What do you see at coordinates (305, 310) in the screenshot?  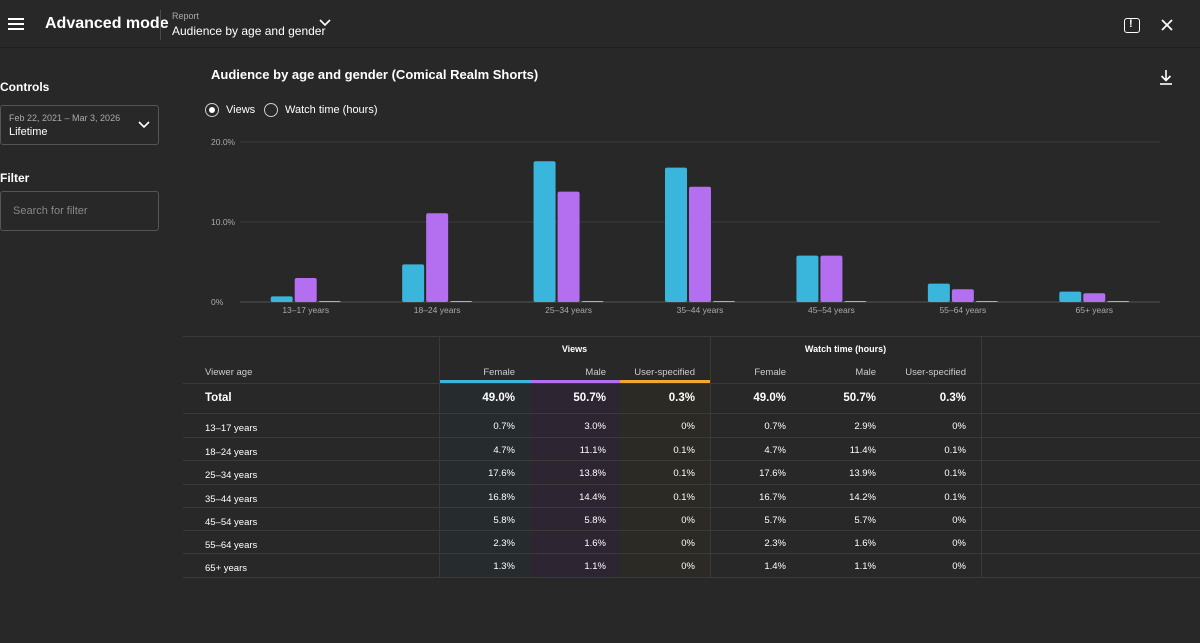 I see `x-tick-label: 13–17 years` at bounding box center [305, 310].